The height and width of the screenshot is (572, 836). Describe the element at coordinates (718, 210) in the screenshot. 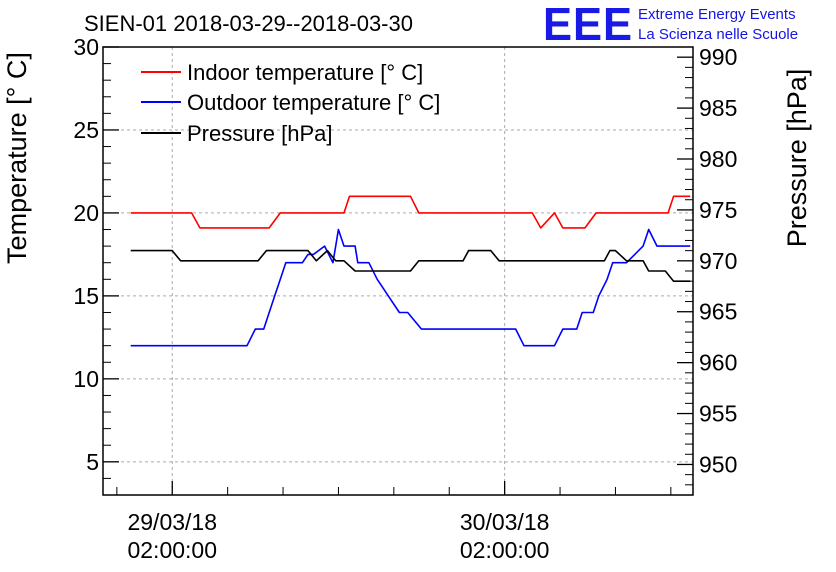

I see `y2-tick-label: 975` at that location.